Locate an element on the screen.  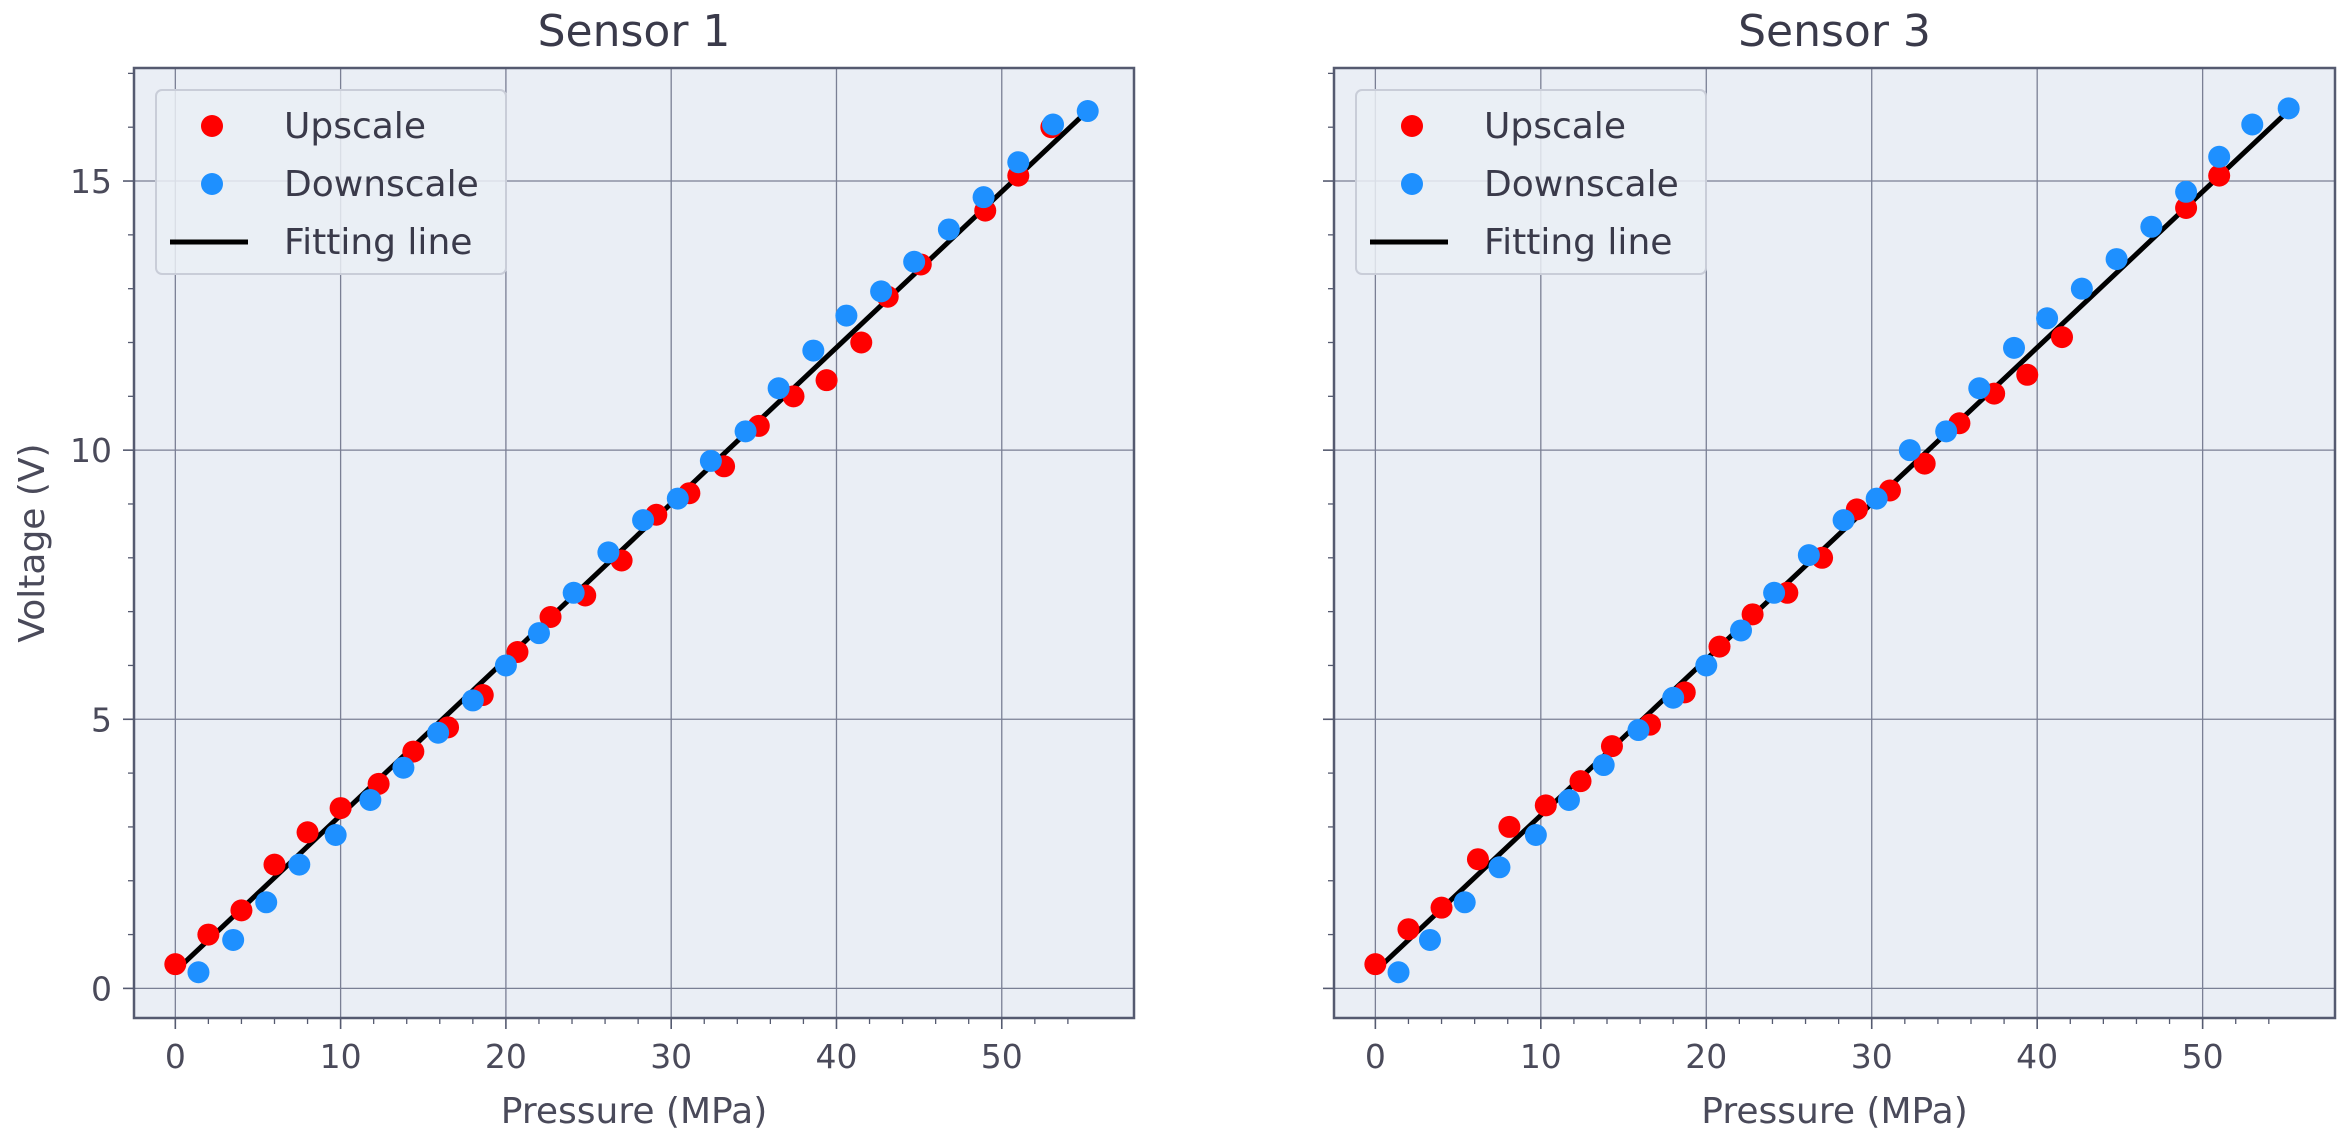
y-tick-label: 10 is located at coordinates (91, 450).